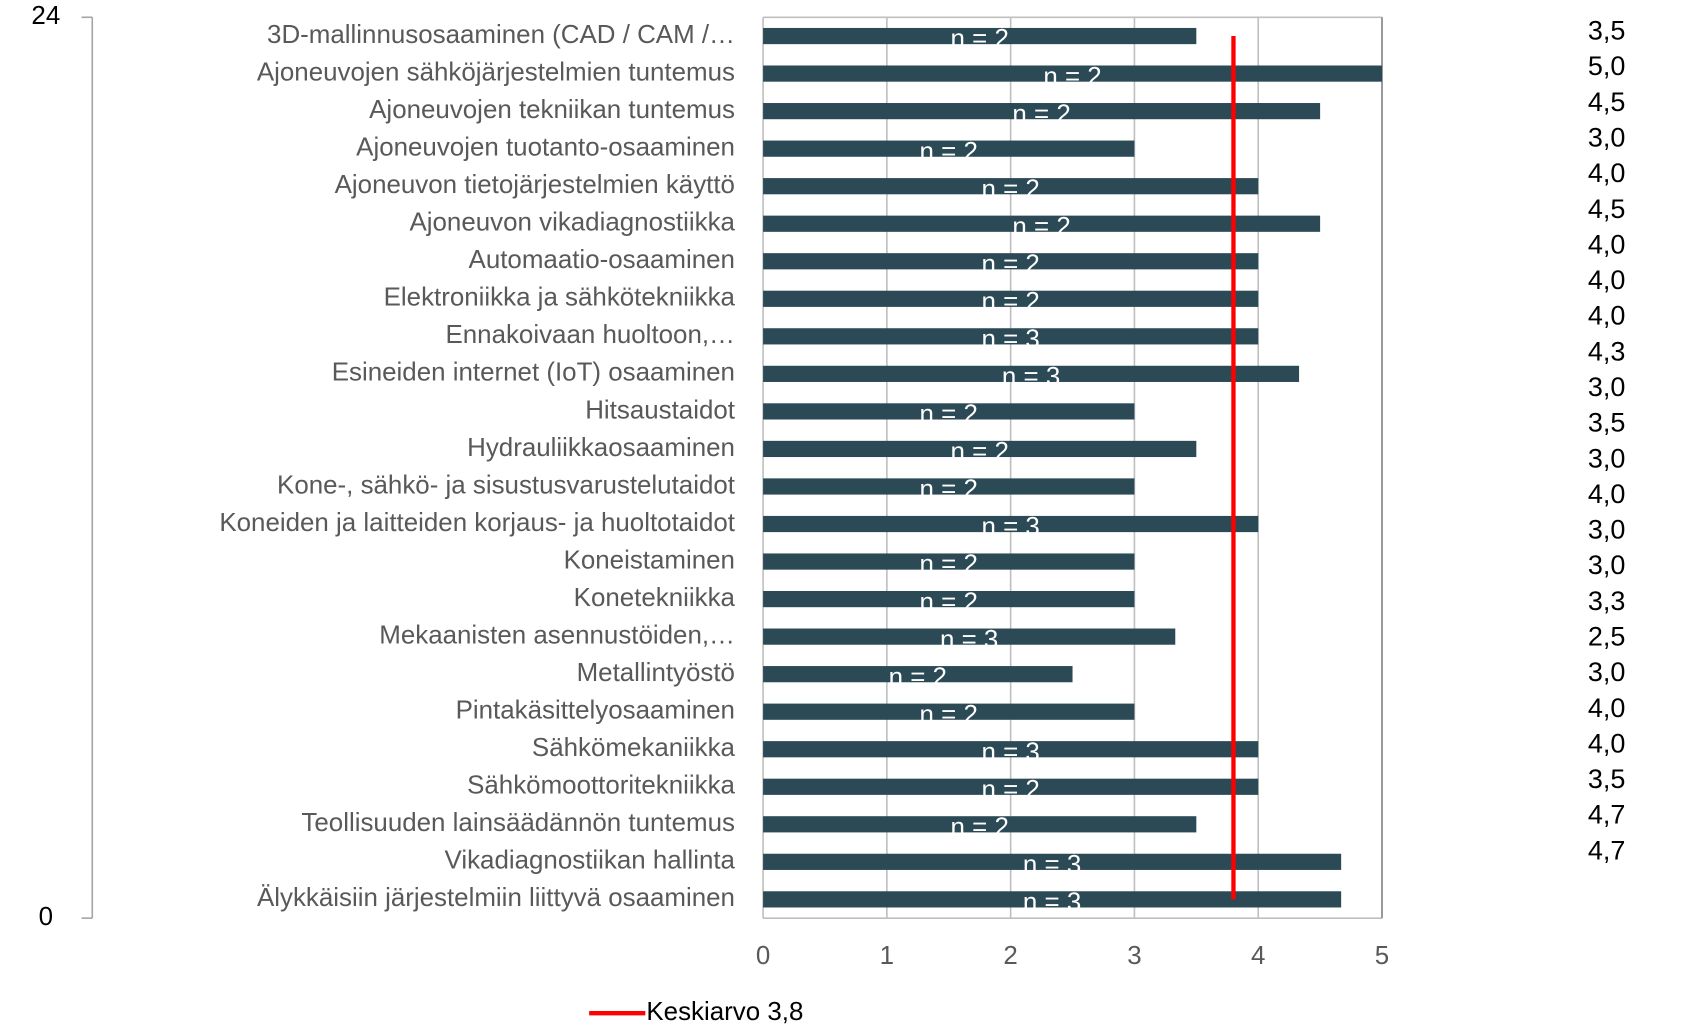  What do you see at coordinates (1607, 637) in the screenshot?
I see `value-label: 2,5` at bounding box center [1607, 637].